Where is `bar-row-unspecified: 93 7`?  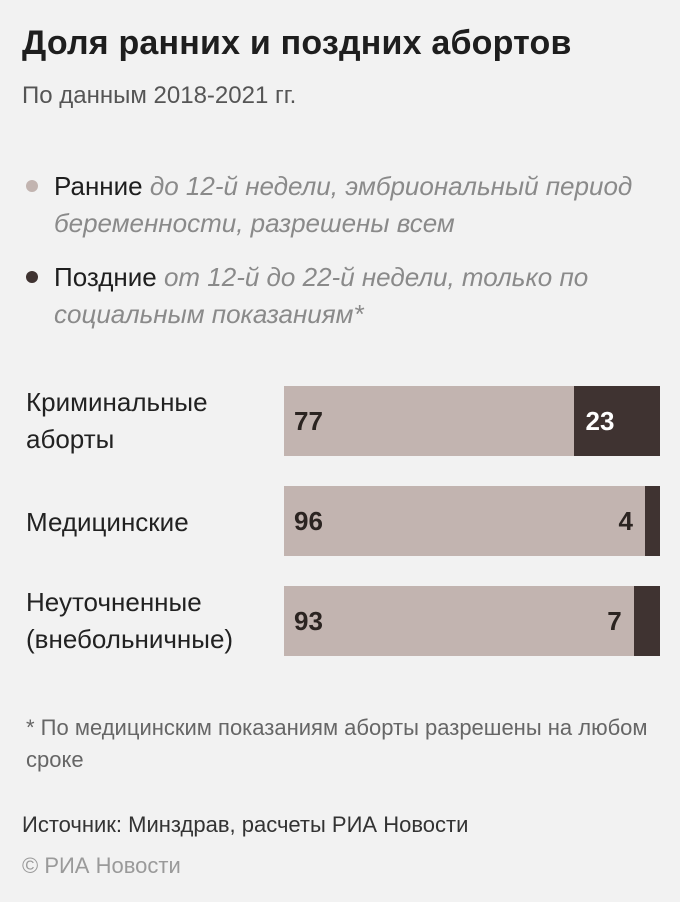 bar-row-unspecified: 93 7 is located at coordinates (472, 621).